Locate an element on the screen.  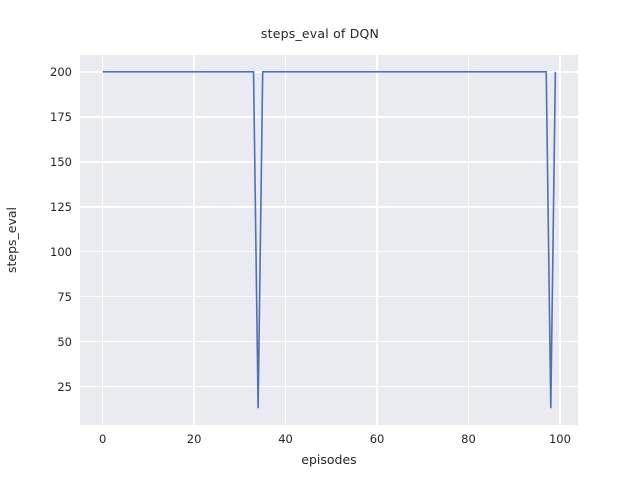
x-axis-label: episodes is located at coordinates (329, 459).